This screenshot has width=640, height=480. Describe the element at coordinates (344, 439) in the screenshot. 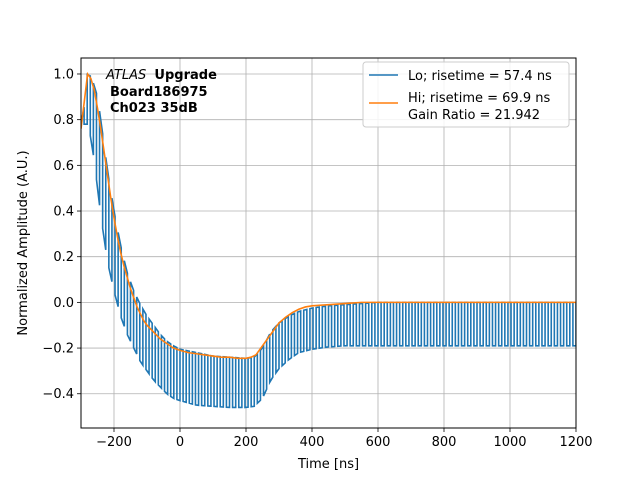

I see `x-axis-ticks: −200 0 200 400 600 800 1000 1200` at that location.